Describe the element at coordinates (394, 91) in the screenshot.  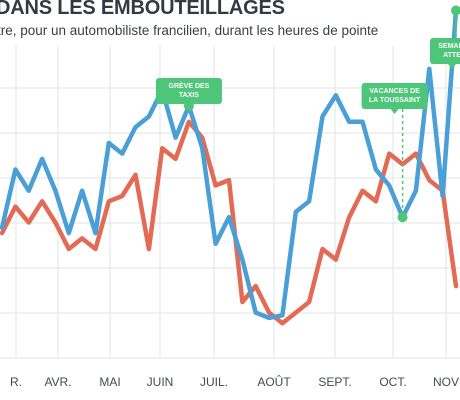
I see `annotation-label: VACANCES DE` at that location.